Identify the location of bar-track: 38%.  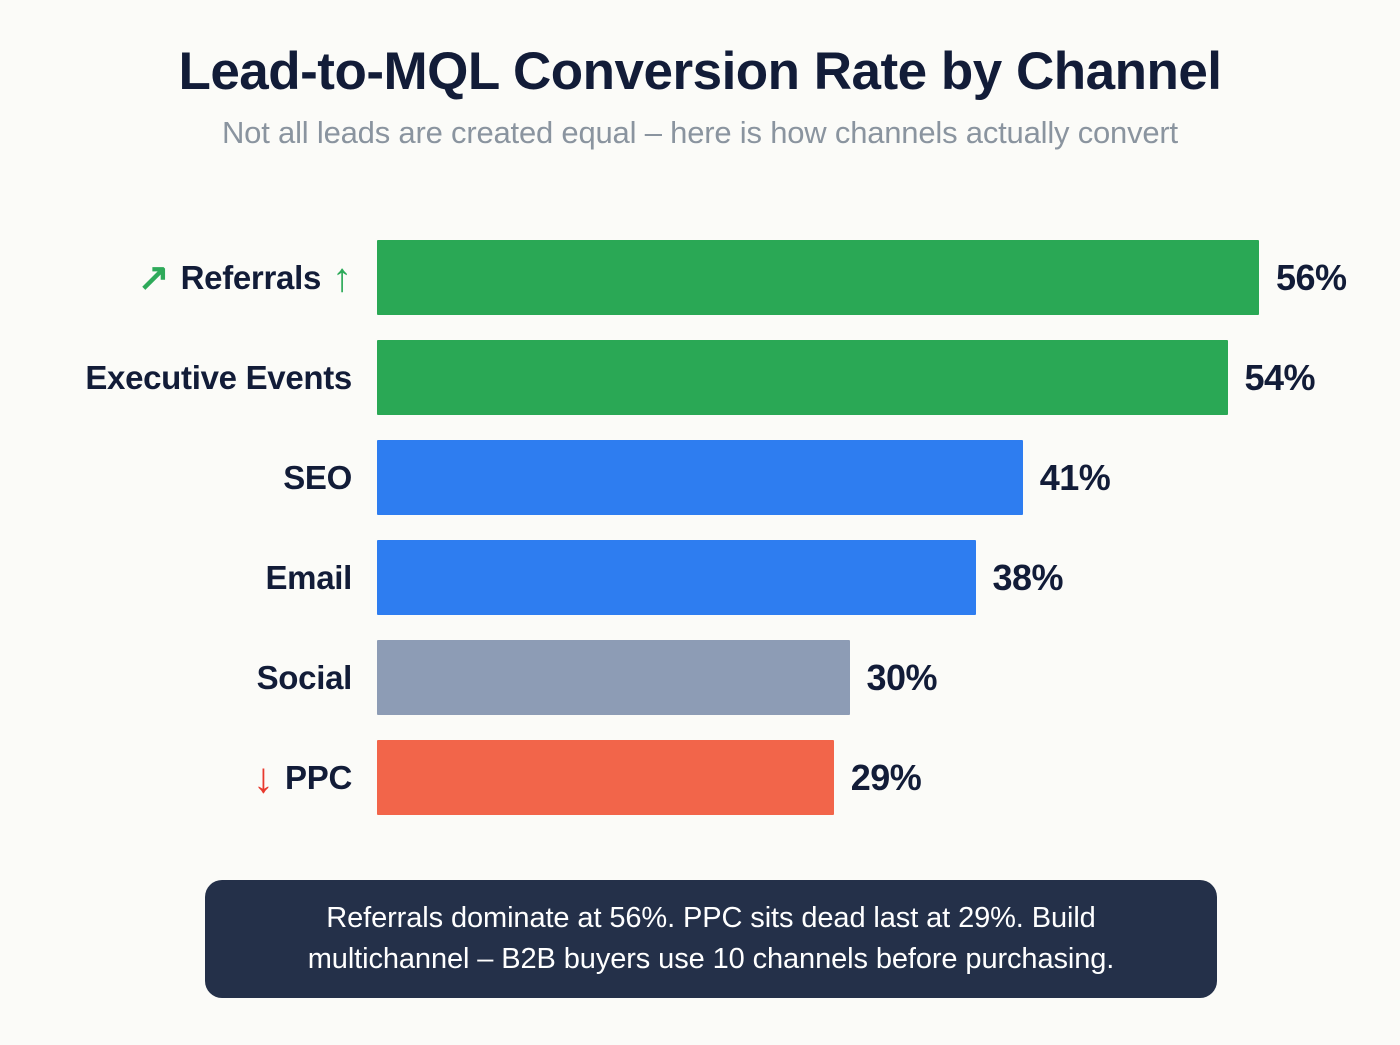
(720, 577).